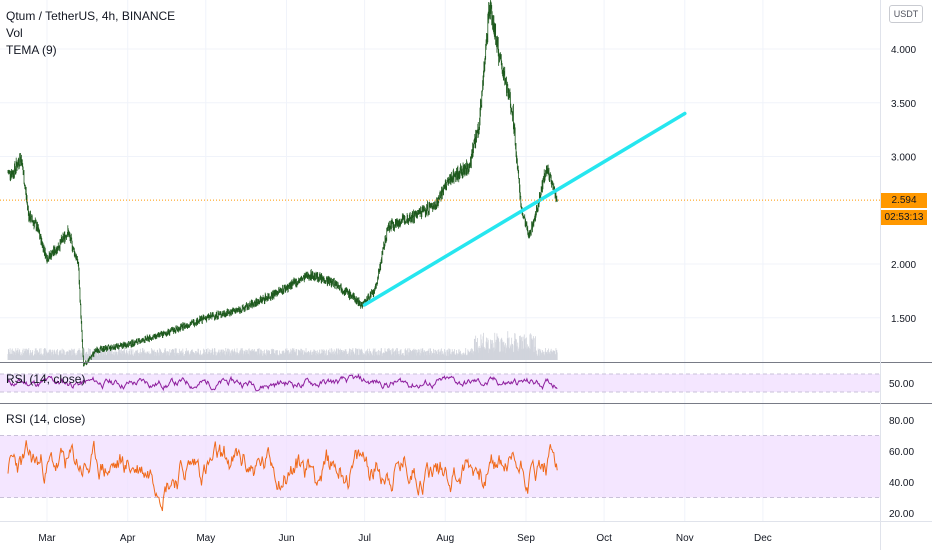 The height and width of the screenshot is (550, 932). Describe the element at coordinates (14, 33) in the screenshot. I see `volume-legend: Vol` at that location.